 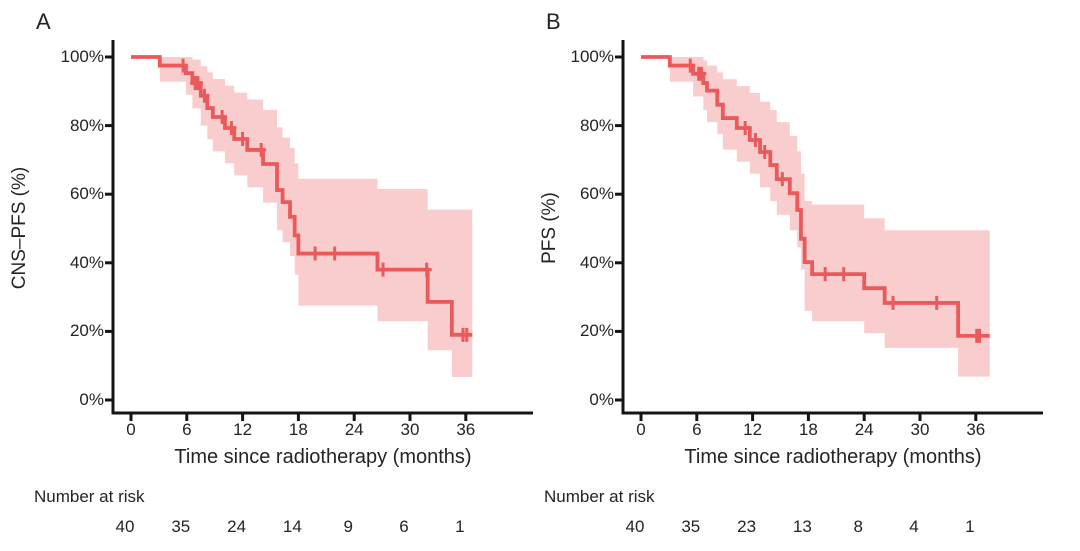 I want to click on number-at-risk-value: 8, so click(x=858, y=526).